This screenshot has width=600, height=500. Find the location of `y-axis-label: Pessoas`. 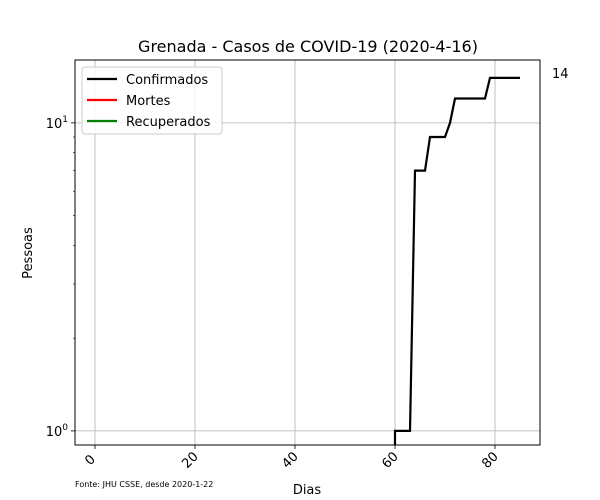

y-axis-label: Pessoas is located at coordinates (28, 253).